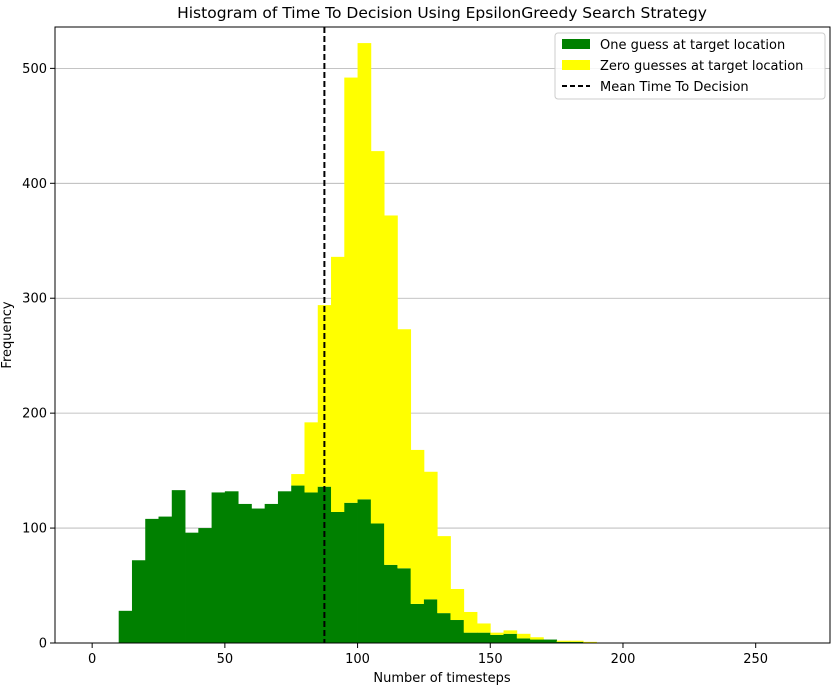 The width and height of the screenshot is (840, 690). What do you see at coordinates (674, 87) in the screenshot?
I see `legend-label-mean: Mean Time To Decision` at bounding box center [674, 87].